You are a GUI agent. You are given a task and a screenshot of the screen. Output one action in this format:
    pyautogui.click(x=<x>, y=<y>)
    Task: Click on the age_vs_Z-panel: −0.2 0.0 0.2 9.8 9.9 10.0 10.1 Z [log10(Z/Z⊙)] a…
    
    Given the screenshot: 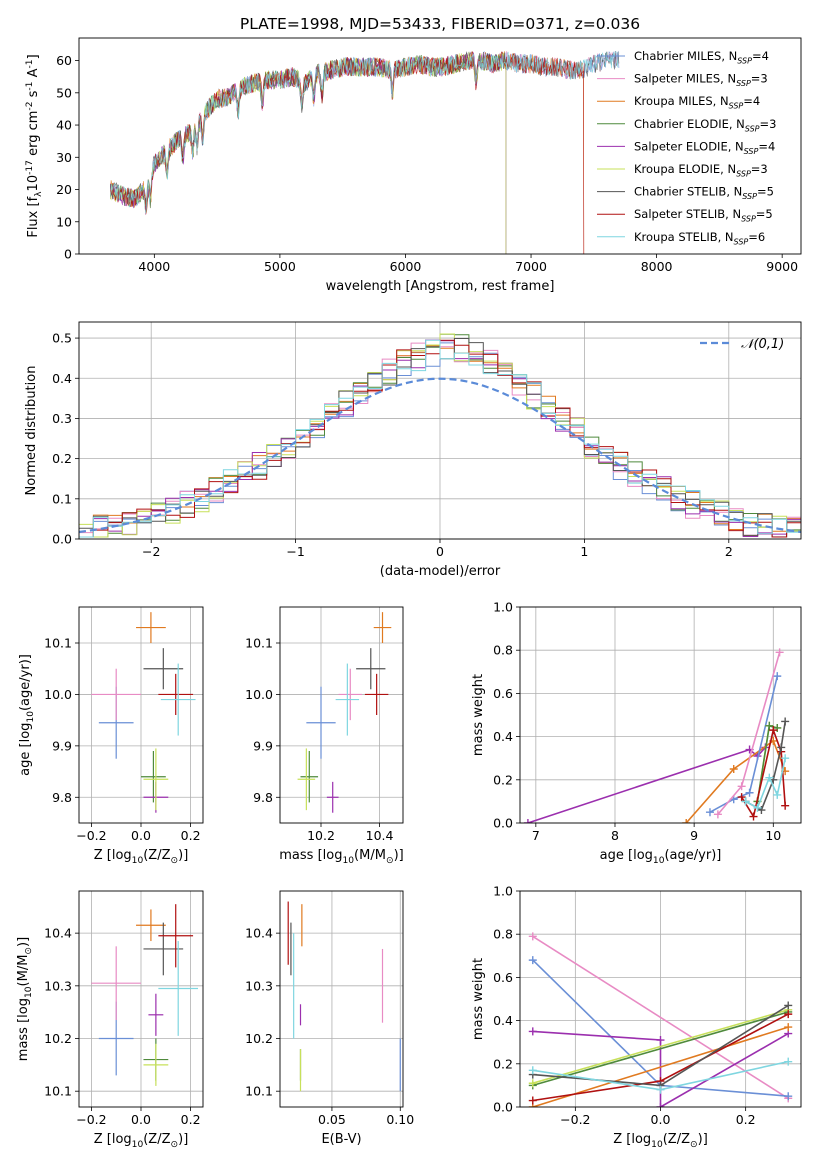 What is the action you would take?
    pyautogui.click(x=111, y=736)
    